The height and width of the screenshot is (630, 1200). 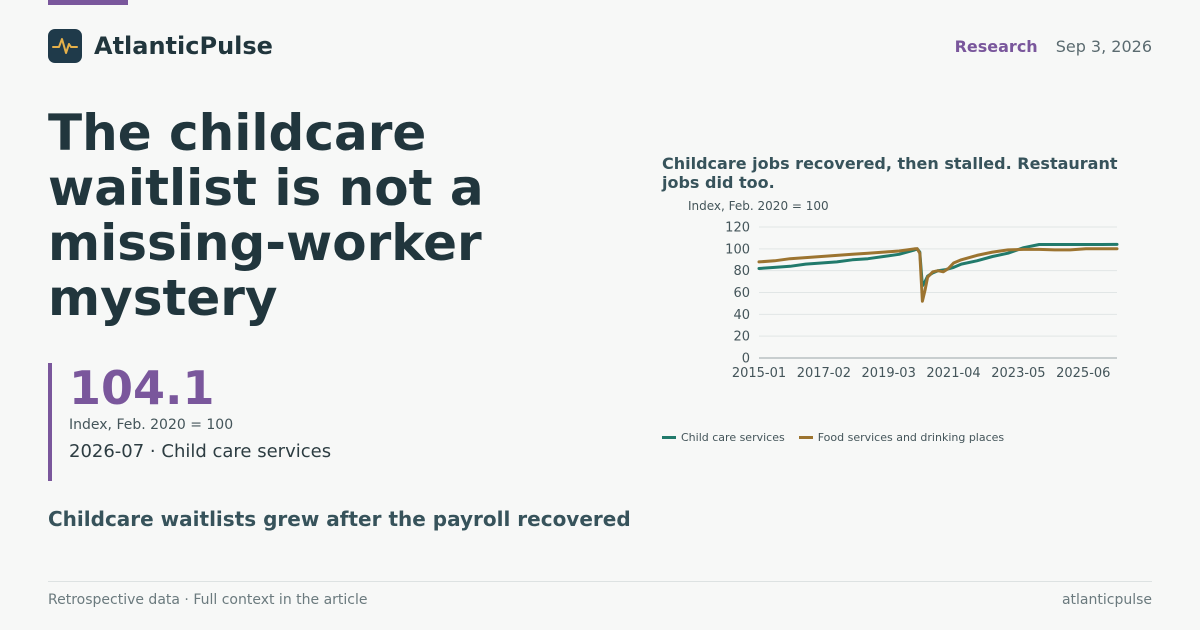 What do you see at coordinates (741, 315) in the screenshot?
I see `y-tick-label: 40` at bounding box center [741, 315].